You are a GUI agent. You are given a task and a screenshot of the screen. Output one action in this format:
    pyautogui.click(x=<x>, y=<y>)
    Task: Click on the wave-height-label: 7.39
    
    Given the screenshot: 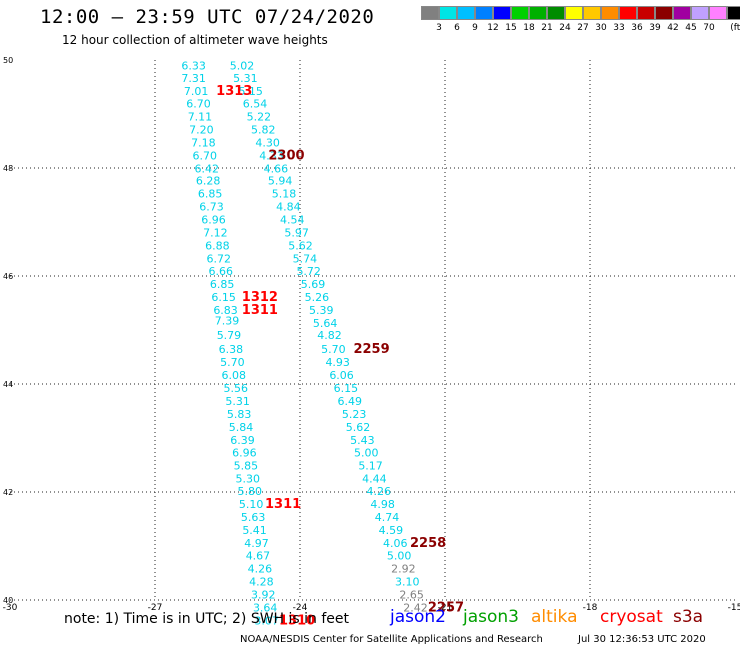 What is the action you would take?
    pyautogui.click(x=227, y=321)
    